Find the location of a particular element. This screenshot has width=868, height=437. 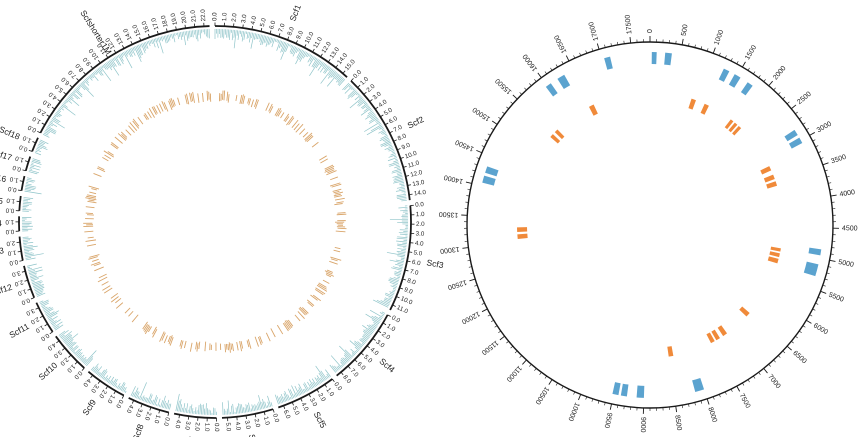

inner-block is located at coordinates (692, 104).